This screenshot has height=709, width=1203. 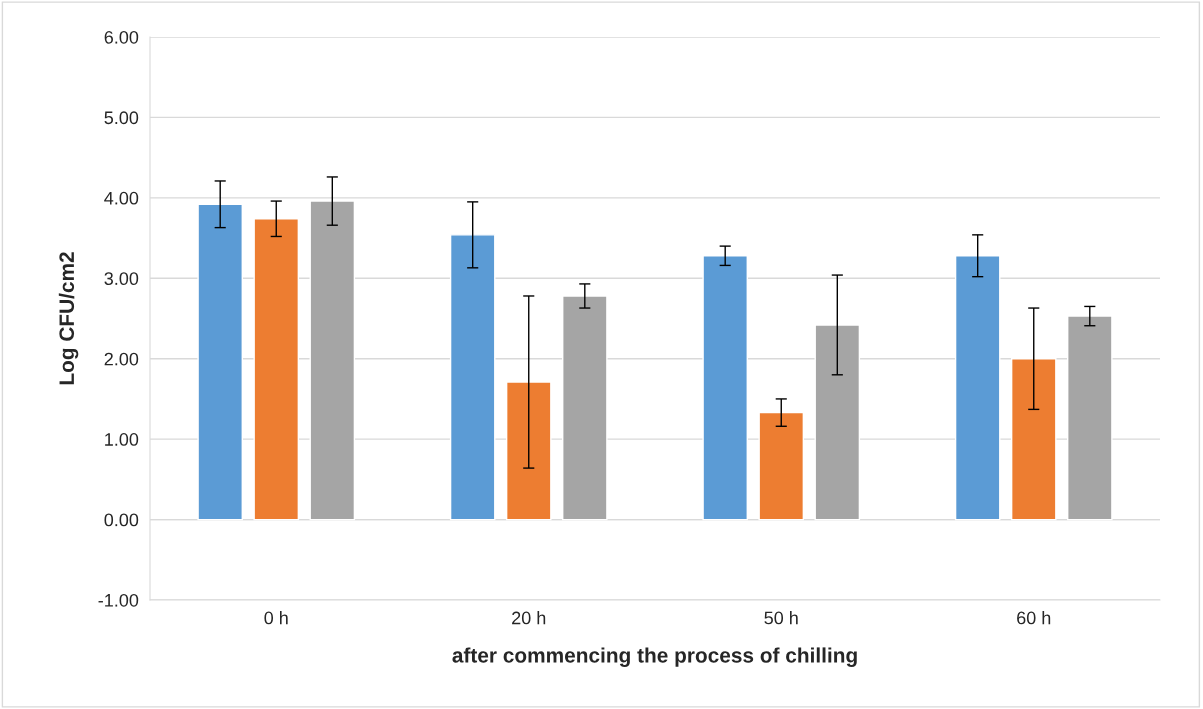 I want to click on y-tick-label: 4.00, so click(x=121, y=198).